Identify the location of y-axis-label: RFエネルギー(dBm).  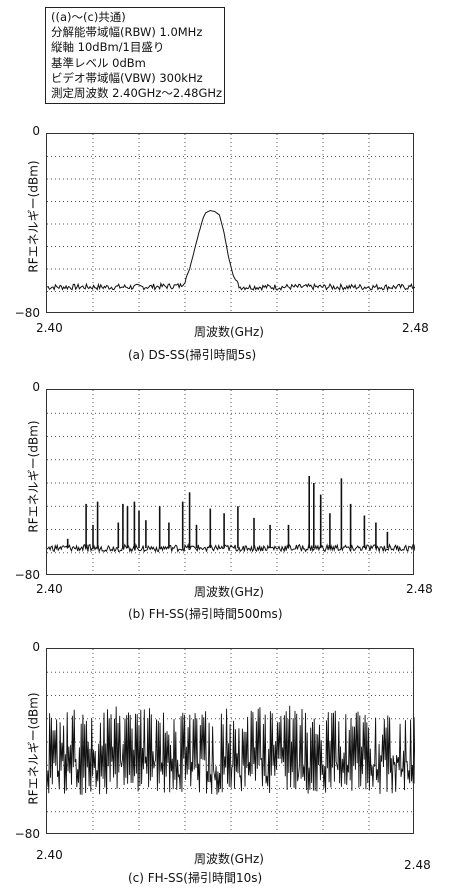
(33, 748).